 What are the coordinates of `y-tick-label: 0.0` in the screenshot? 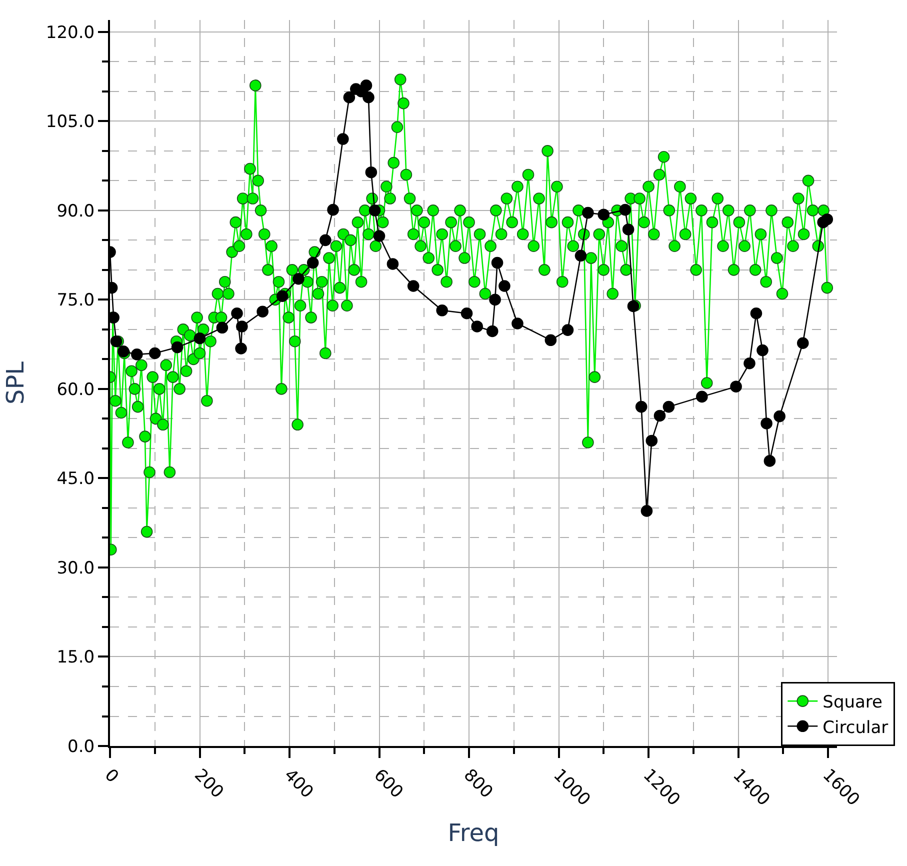 It's located at (81, 746).